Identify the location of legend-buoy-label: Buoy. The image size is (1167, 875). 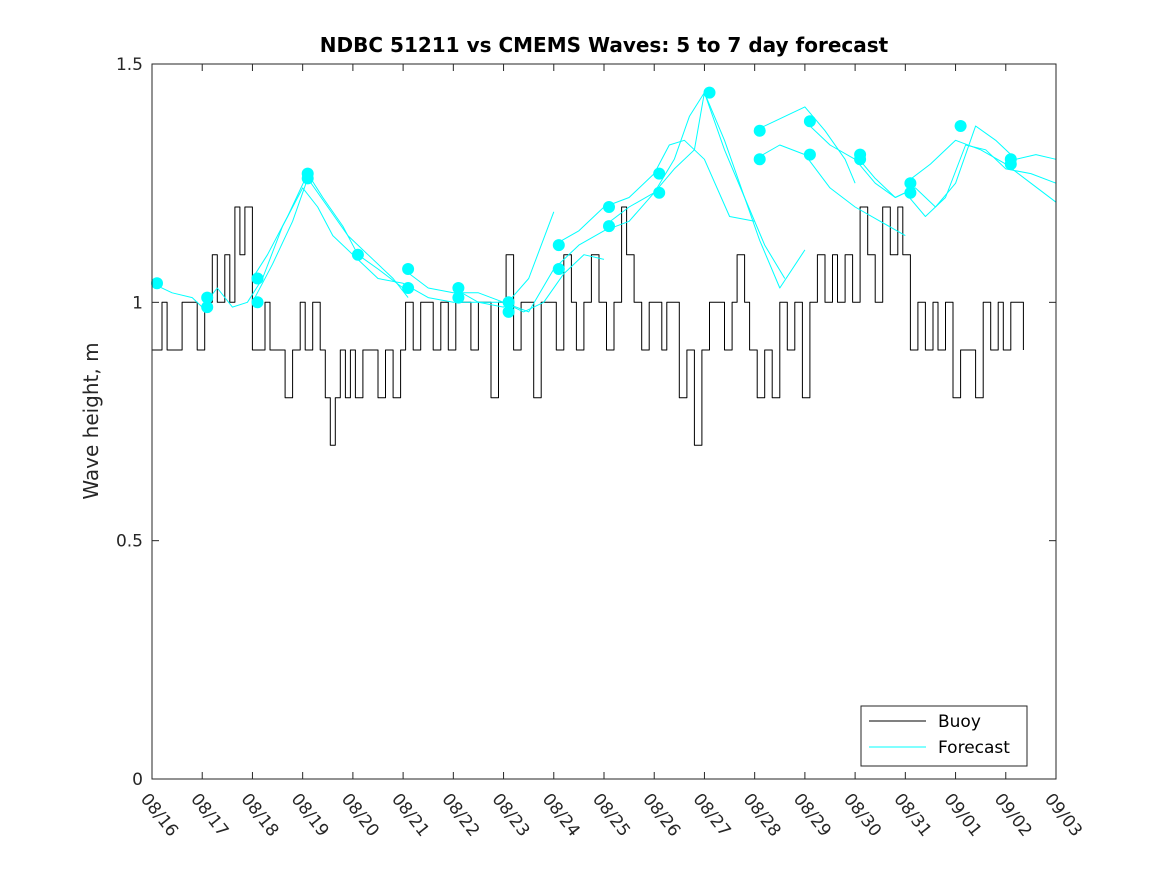
(959, 722).